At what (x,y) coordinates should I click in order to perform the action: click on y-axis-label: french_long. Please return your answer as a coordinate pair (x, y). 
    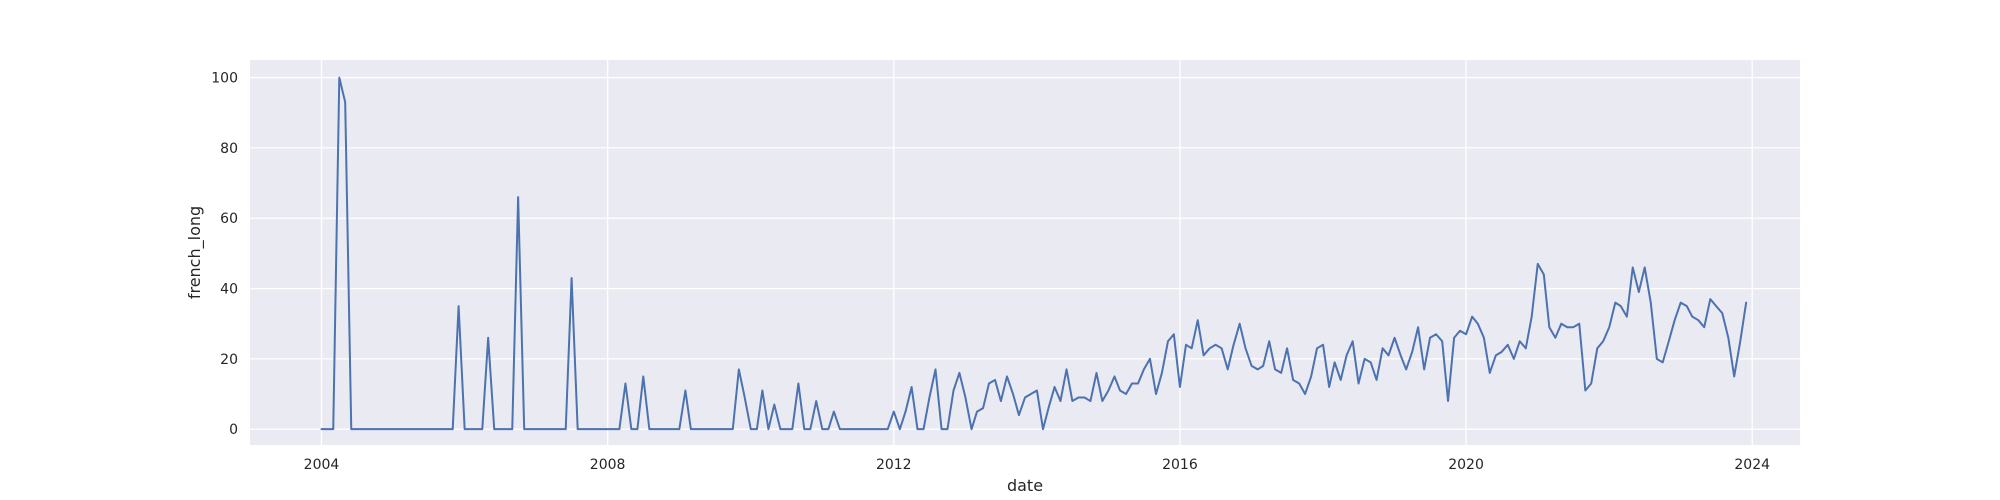
    Looking at the image, I should click on (195, 252).